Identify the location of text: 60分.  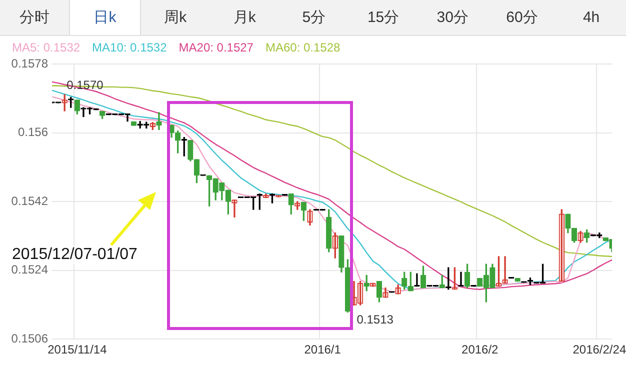
(522, 18).